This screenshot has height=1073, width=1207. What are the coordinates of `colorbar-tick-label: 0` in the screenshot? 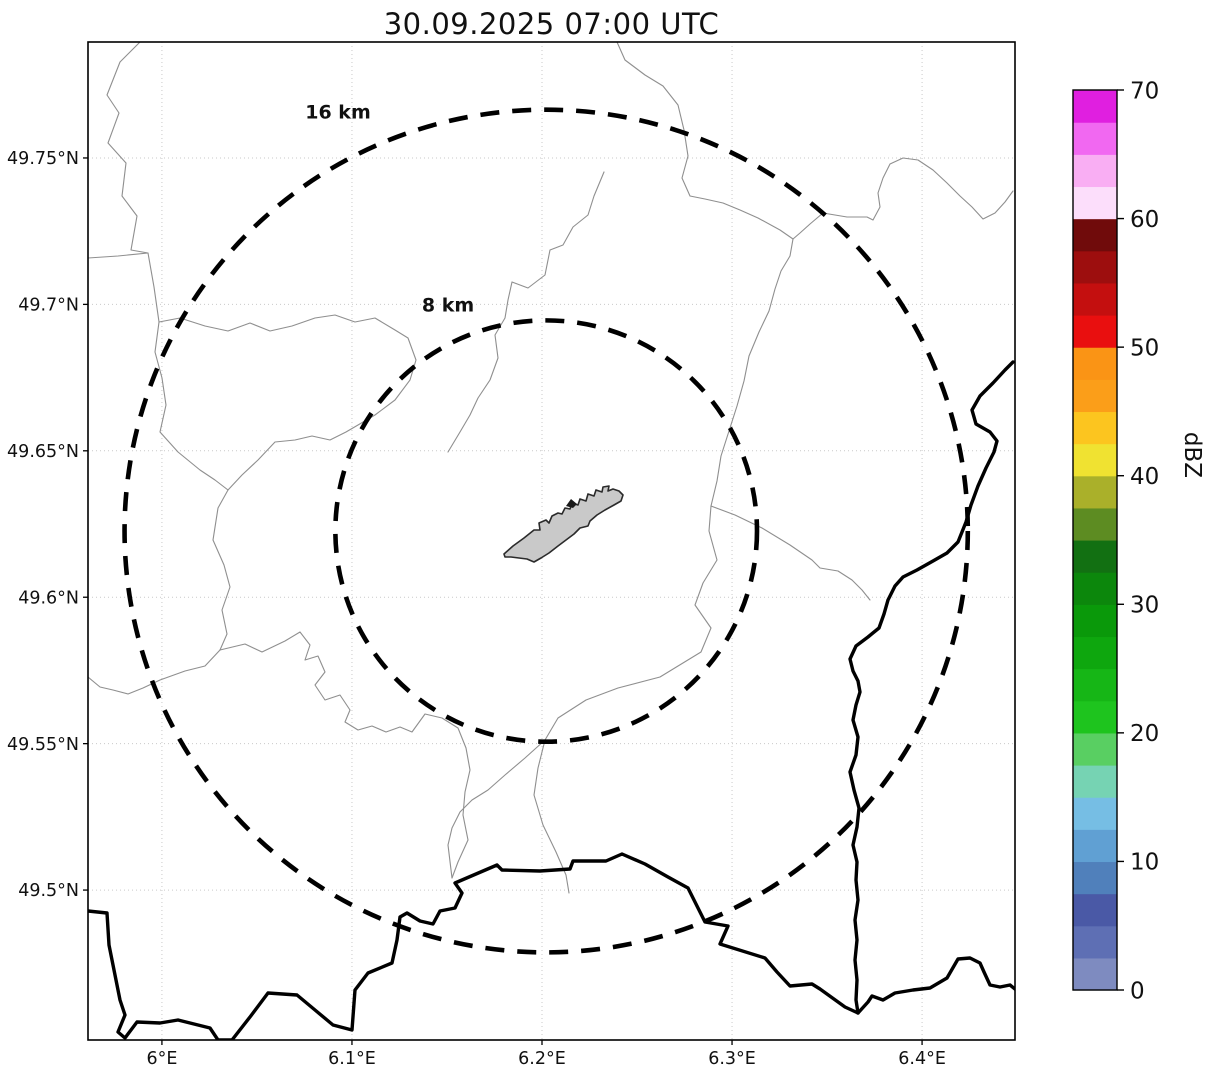 It's located at (1137, 991).